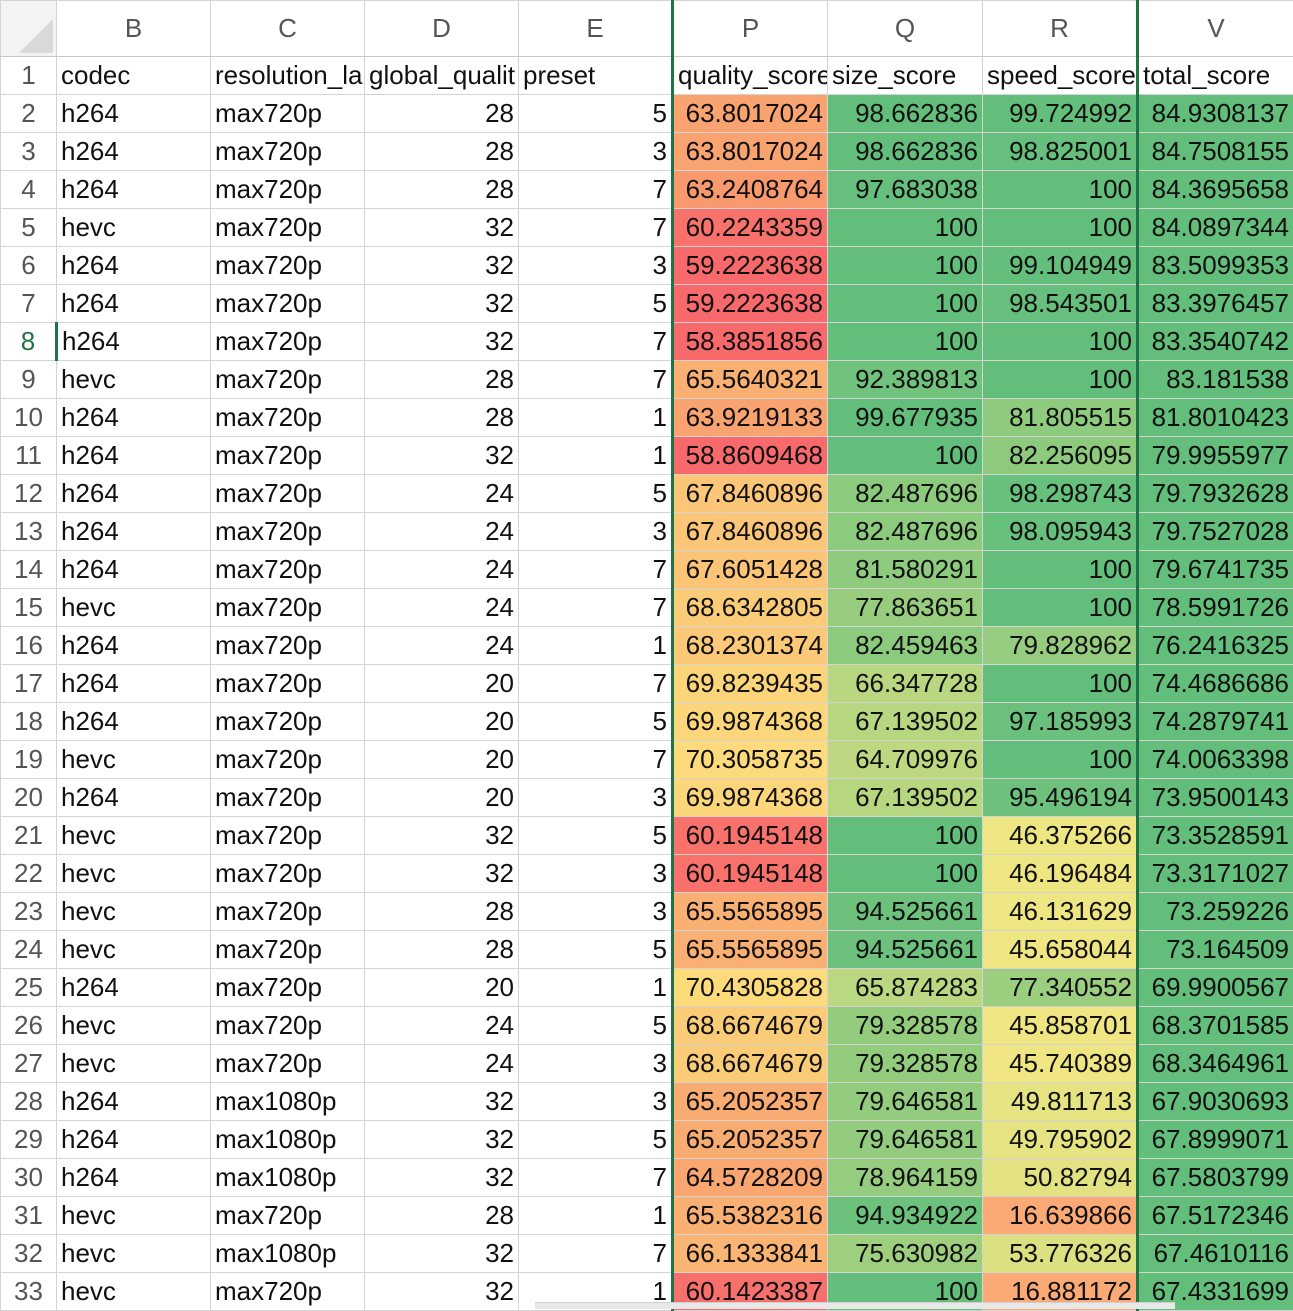  Describe the element at coordinates (1215, 29) in the screenshot. I see `column-header-v: V` at that location.